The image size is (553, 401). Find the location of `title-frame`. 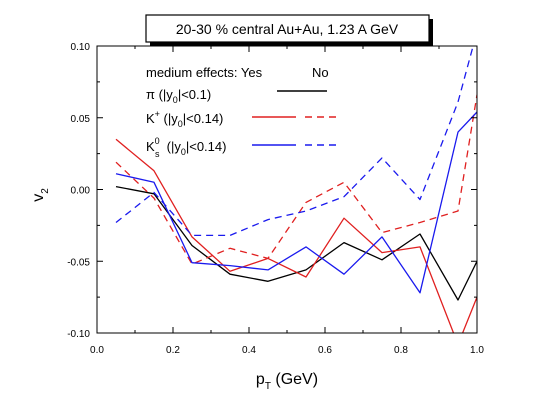

title-frame is located at coordinates (287, 28).